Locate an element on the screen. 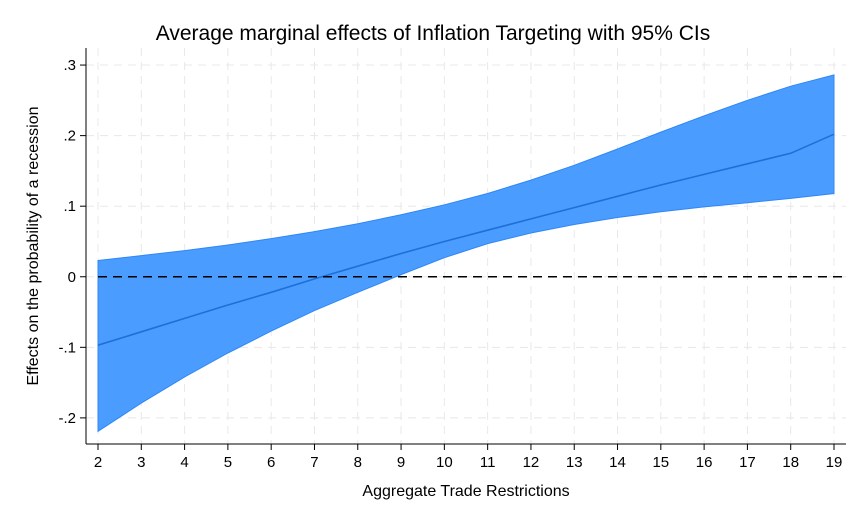 This screenshot has height=520, width=866. x-tick-label-13: 15 is located at coordinates (660, 462).